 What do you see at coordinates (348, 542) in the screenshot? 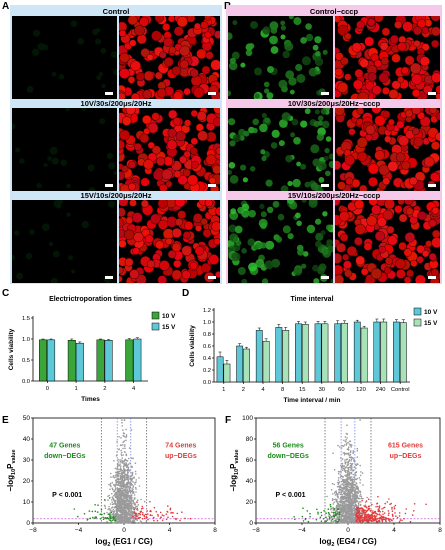
I see `x-axis-label: log2 (EG4 / CG)` at bounding box center [348, 542].